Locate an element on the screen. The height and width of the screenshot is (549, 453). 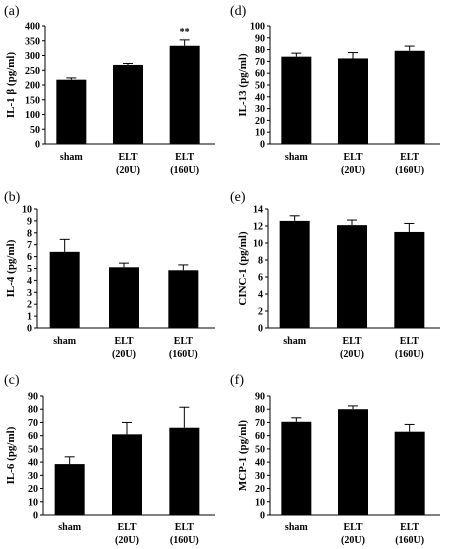
y-tick-label: 300 is located at coordinates (32, 56).